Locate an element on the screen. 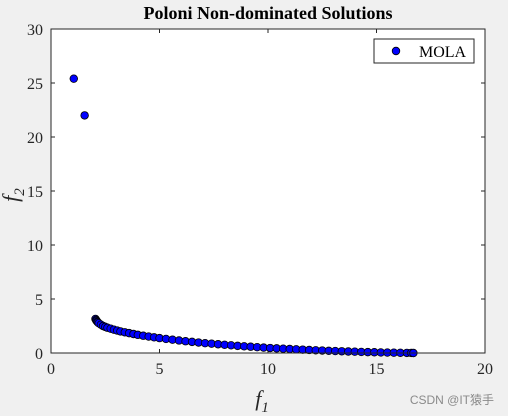  x-tick-label: 5 is located at coordinates (160, 369).